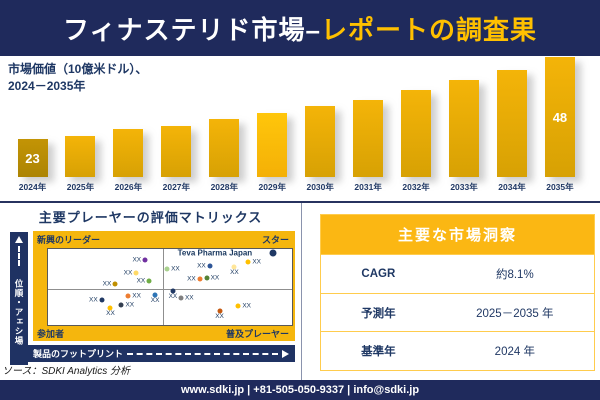  What do you see at coordinates (80, 156) in the screenshot?
I see `bar-2025年` at bounding box center [80, 156].